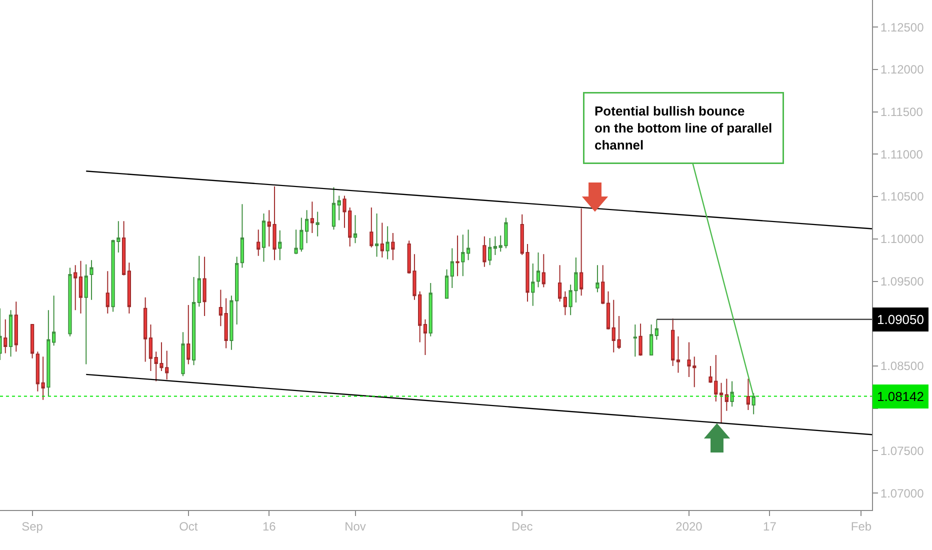 This screenshot has width=932, height=550. Describe the element at coordinates (902, 197) in the screenshot. I see `y-tick-label: 1.10500` at that location.